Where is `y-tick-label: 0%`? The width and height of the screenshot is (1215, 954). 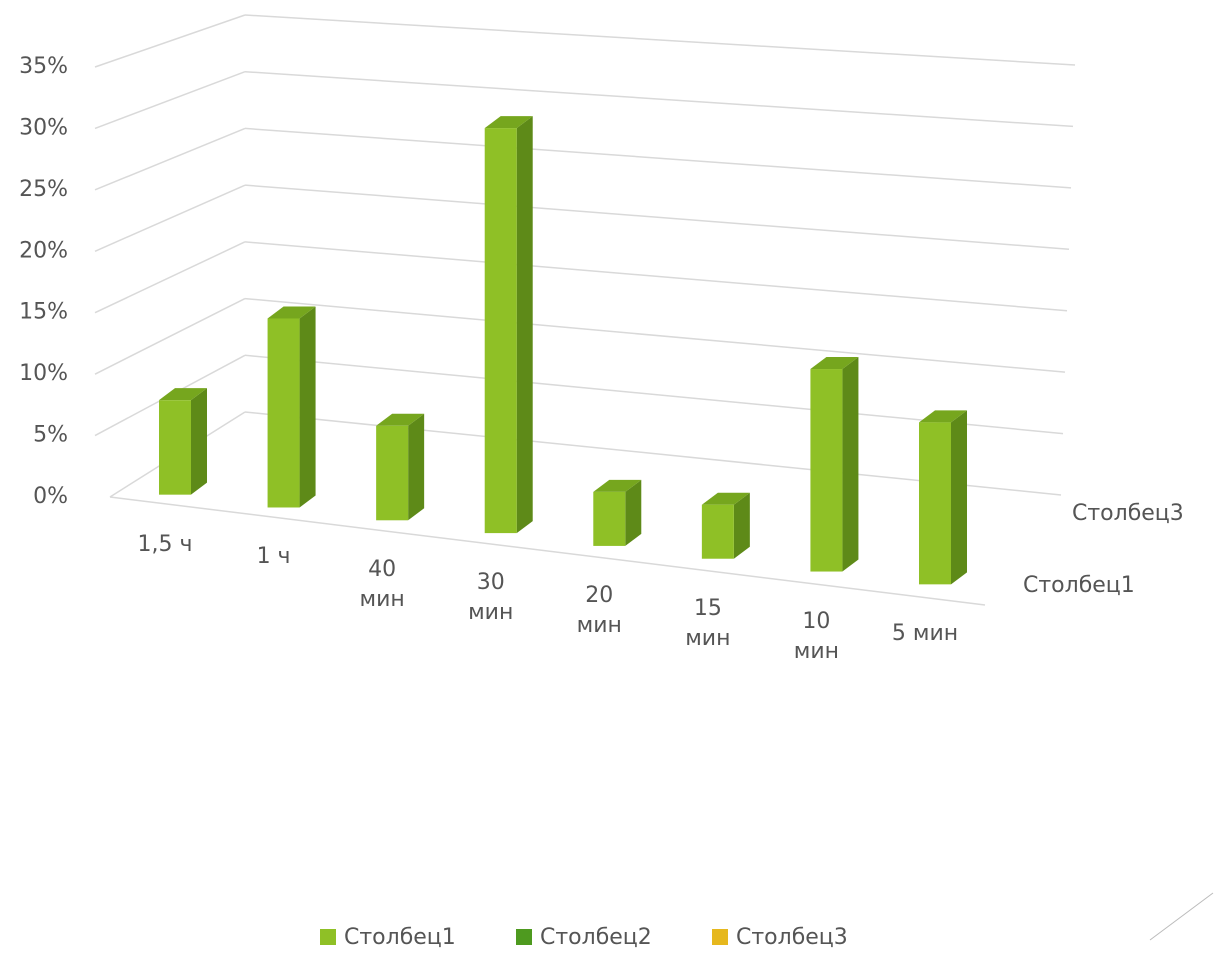
y-tick-label: 0% is located at coordinates (50, 496).